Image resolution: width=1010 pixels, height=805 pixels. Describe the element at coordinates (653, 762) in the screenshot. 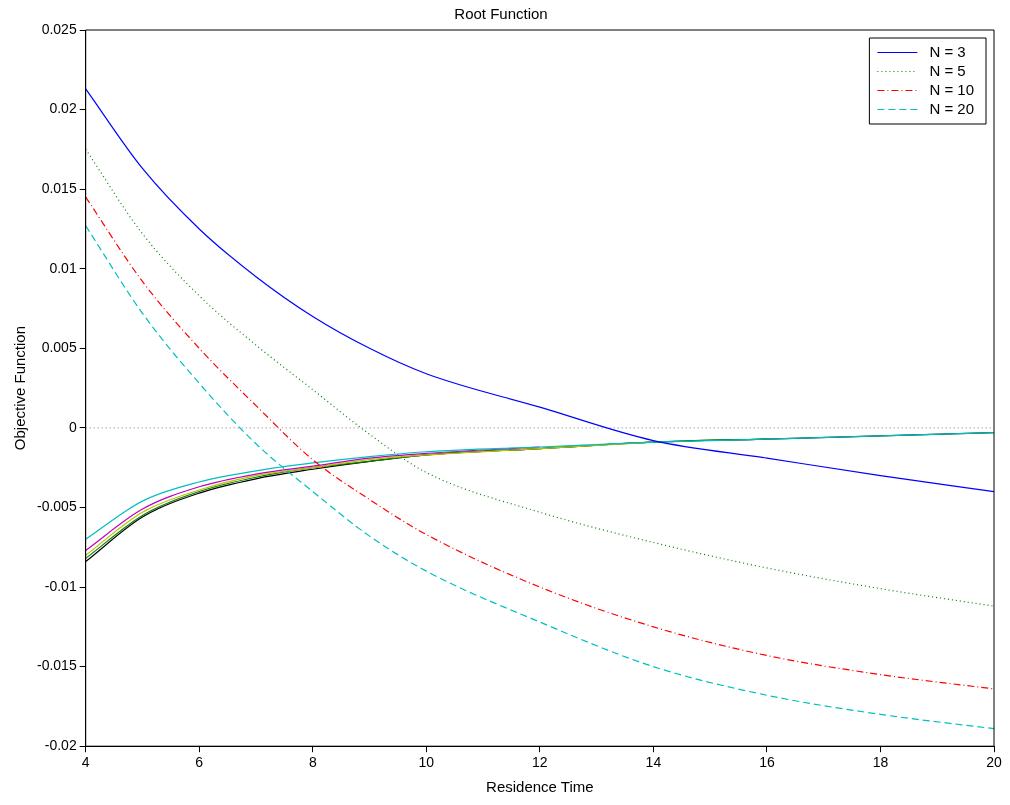

I see `x-tick-label: 14` at that location.